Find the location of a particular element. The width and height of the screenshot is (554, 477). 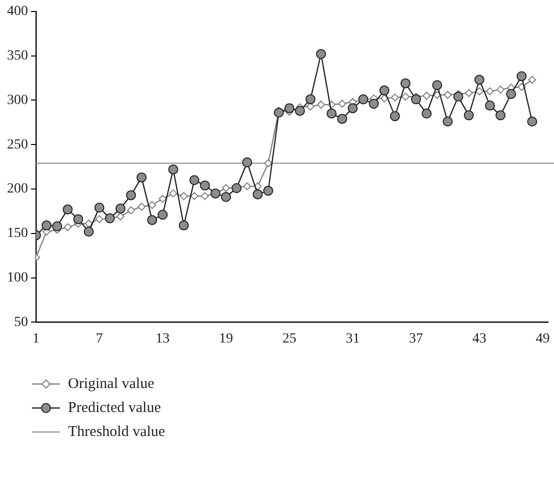

legend-label: Threshold value is located at coordinates (117, 432).